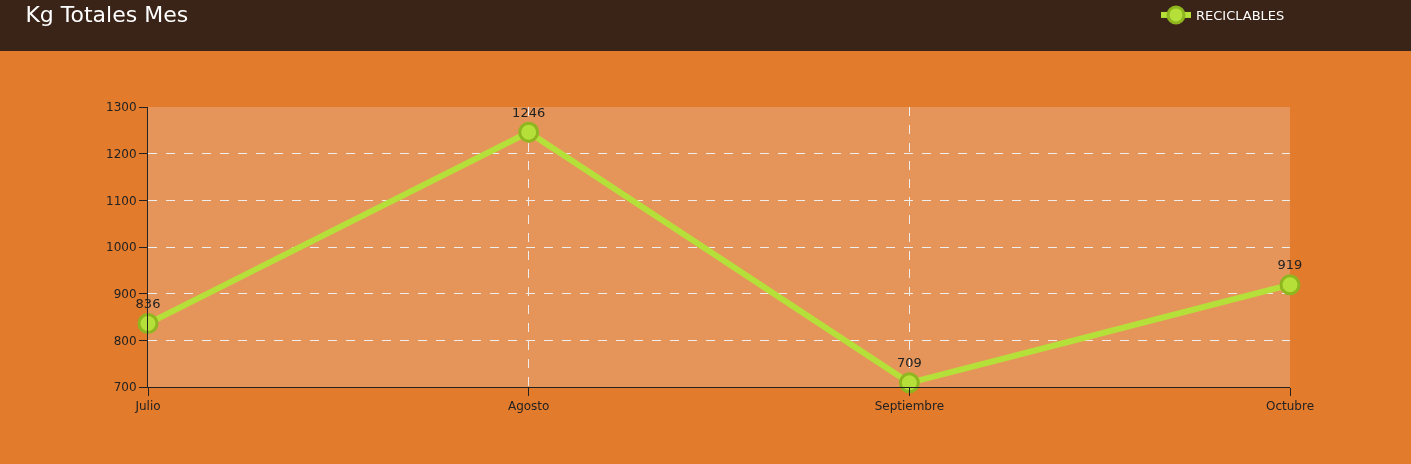 The width and height of the screenshot is (1411, 464). What do you see at coordinates (528, 406) in the screenshot?
I see `x-tick-label: Agosto` at bounding box center [528, 406].